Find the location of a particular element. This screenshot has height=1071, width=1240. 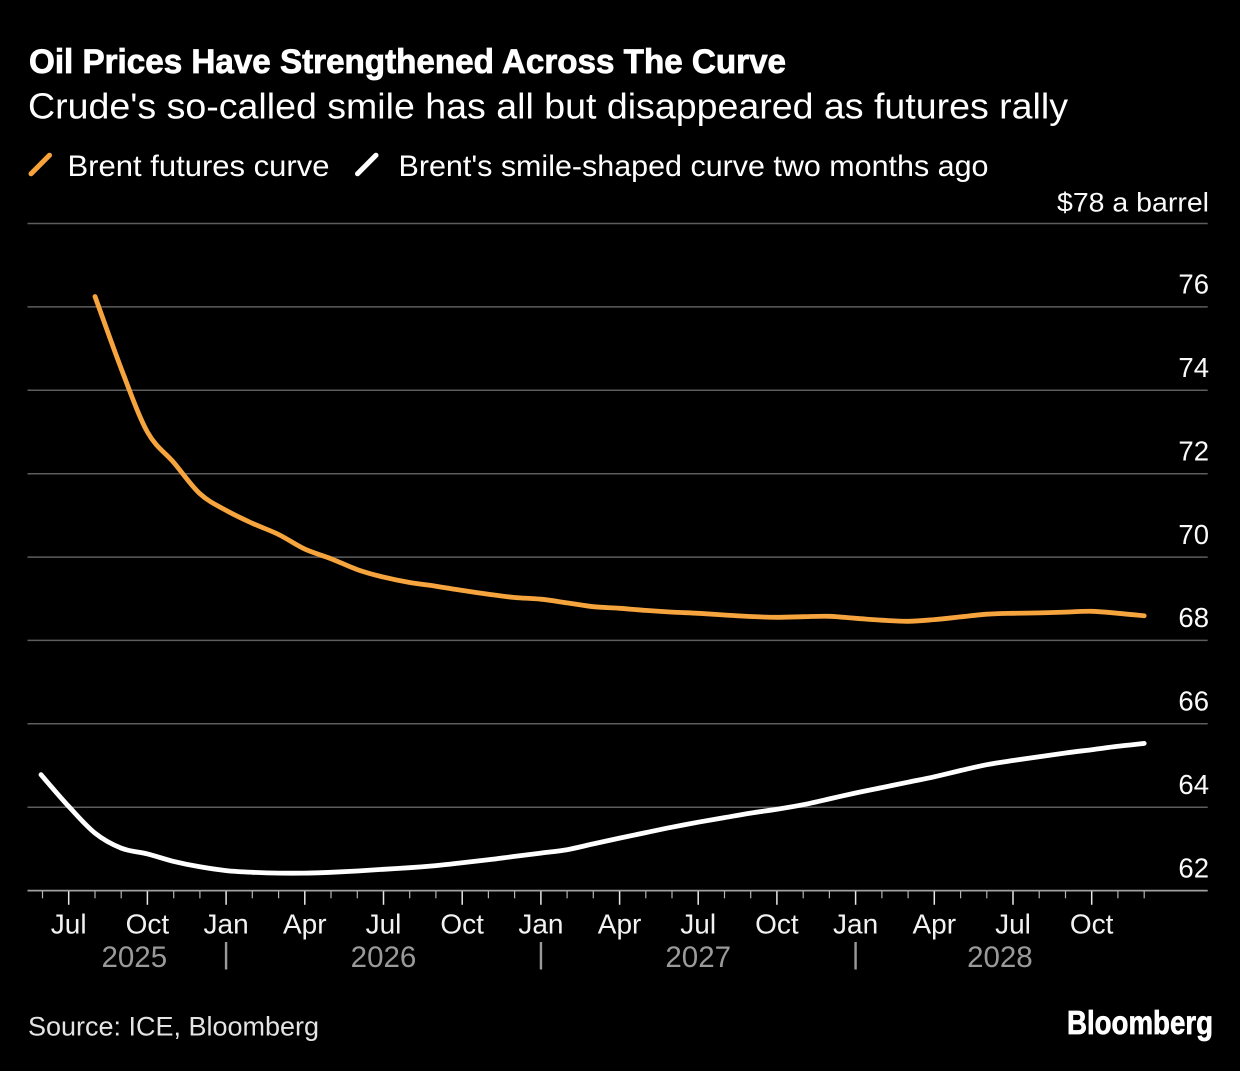

svg-text: 2028 is located at coordinates (1000, 957).